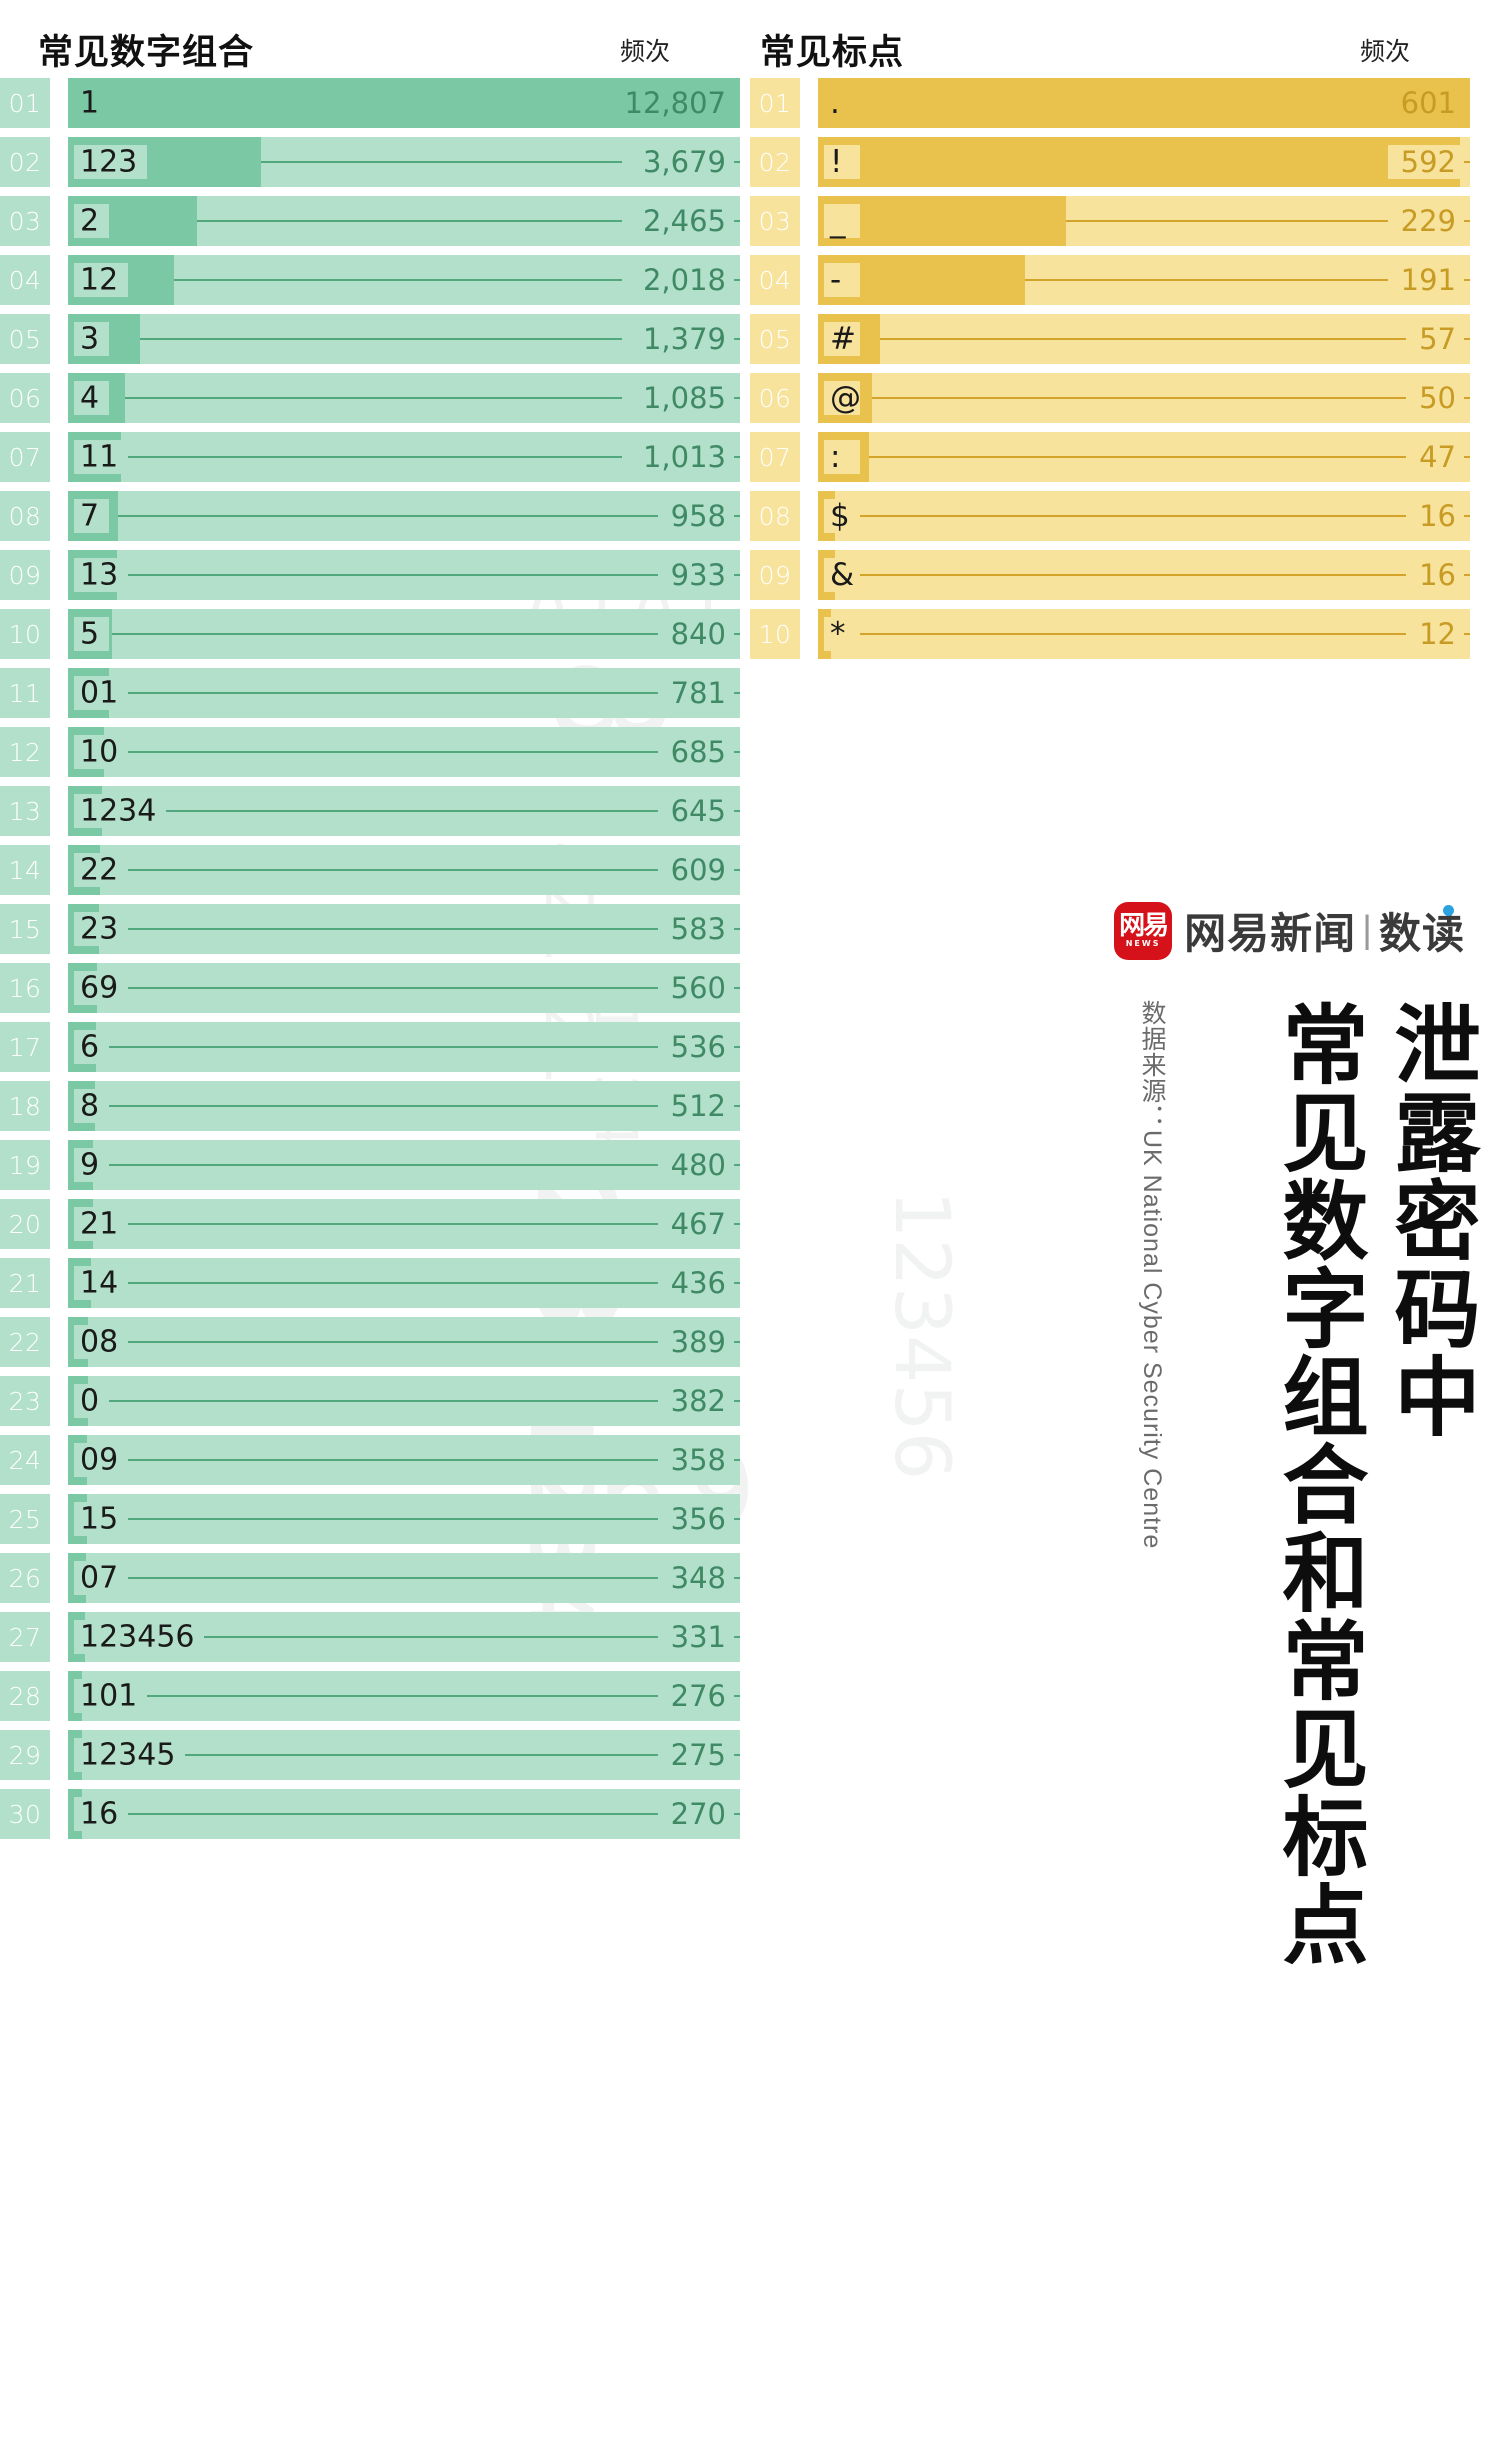 The image size is (1500, 2454). Describe the element at coordinates (838, 634) in the screenshot. I see `bar-category-label: *` at that location.